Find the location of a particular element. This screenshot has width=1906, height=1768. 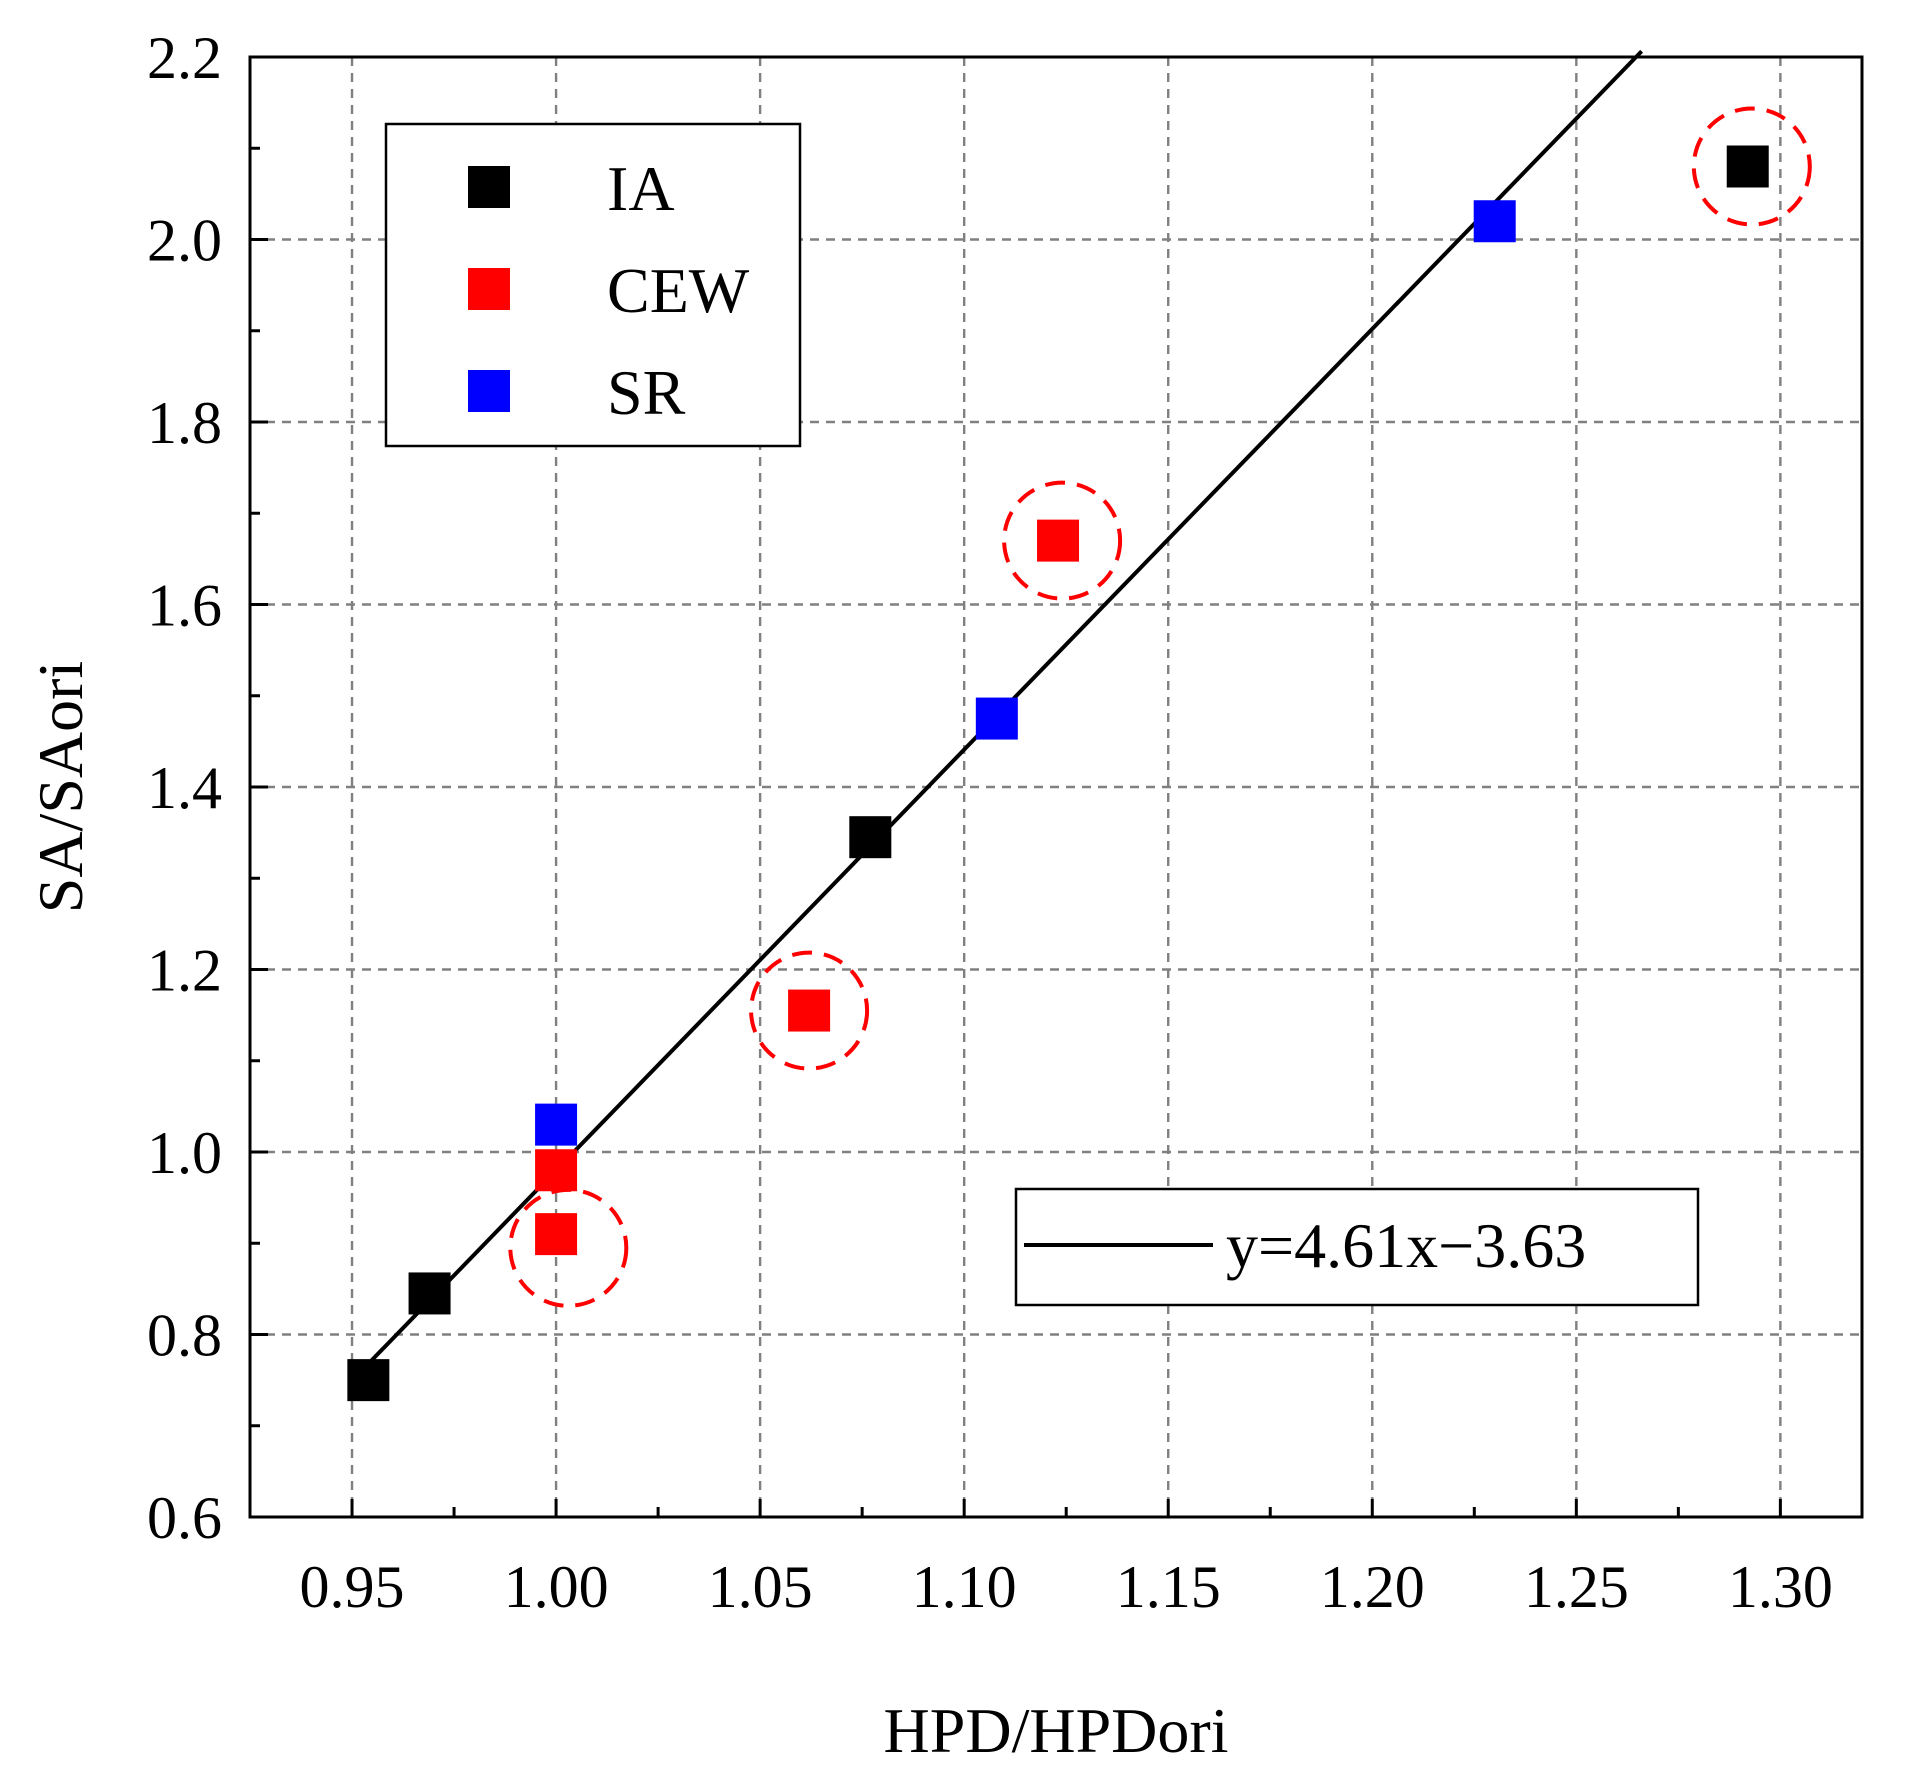

x-tick-label: 1.15 is located at coordinates (1168, 1587).